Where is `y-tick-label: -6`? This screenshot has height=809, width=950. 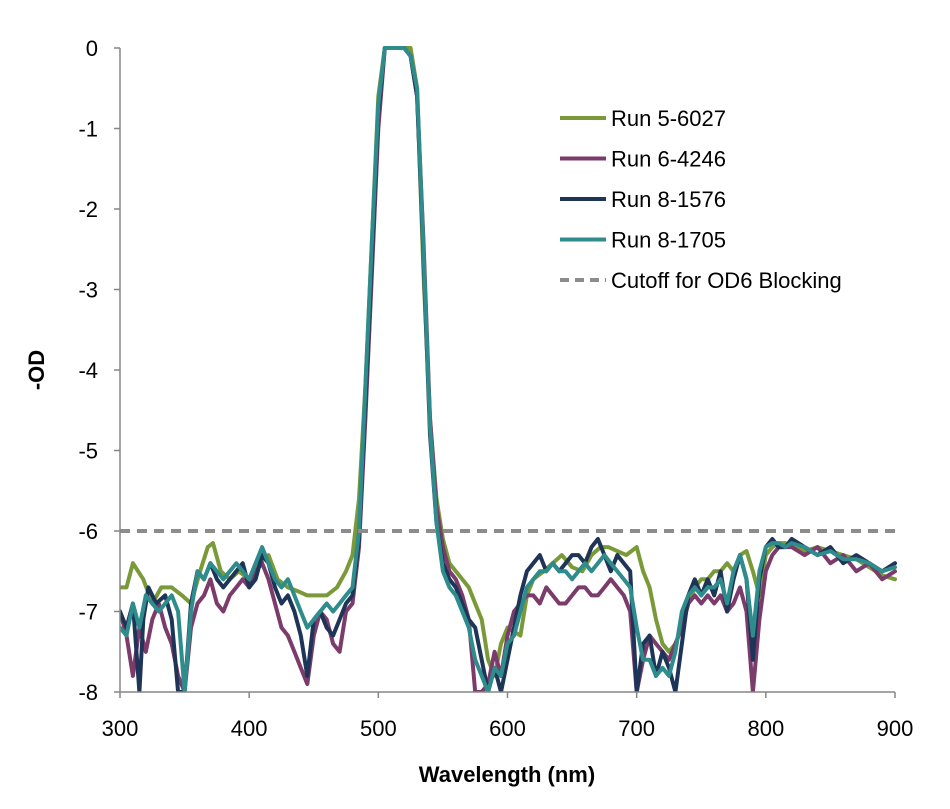
y-tick-label: -6 is located at coordinates (88, 531).